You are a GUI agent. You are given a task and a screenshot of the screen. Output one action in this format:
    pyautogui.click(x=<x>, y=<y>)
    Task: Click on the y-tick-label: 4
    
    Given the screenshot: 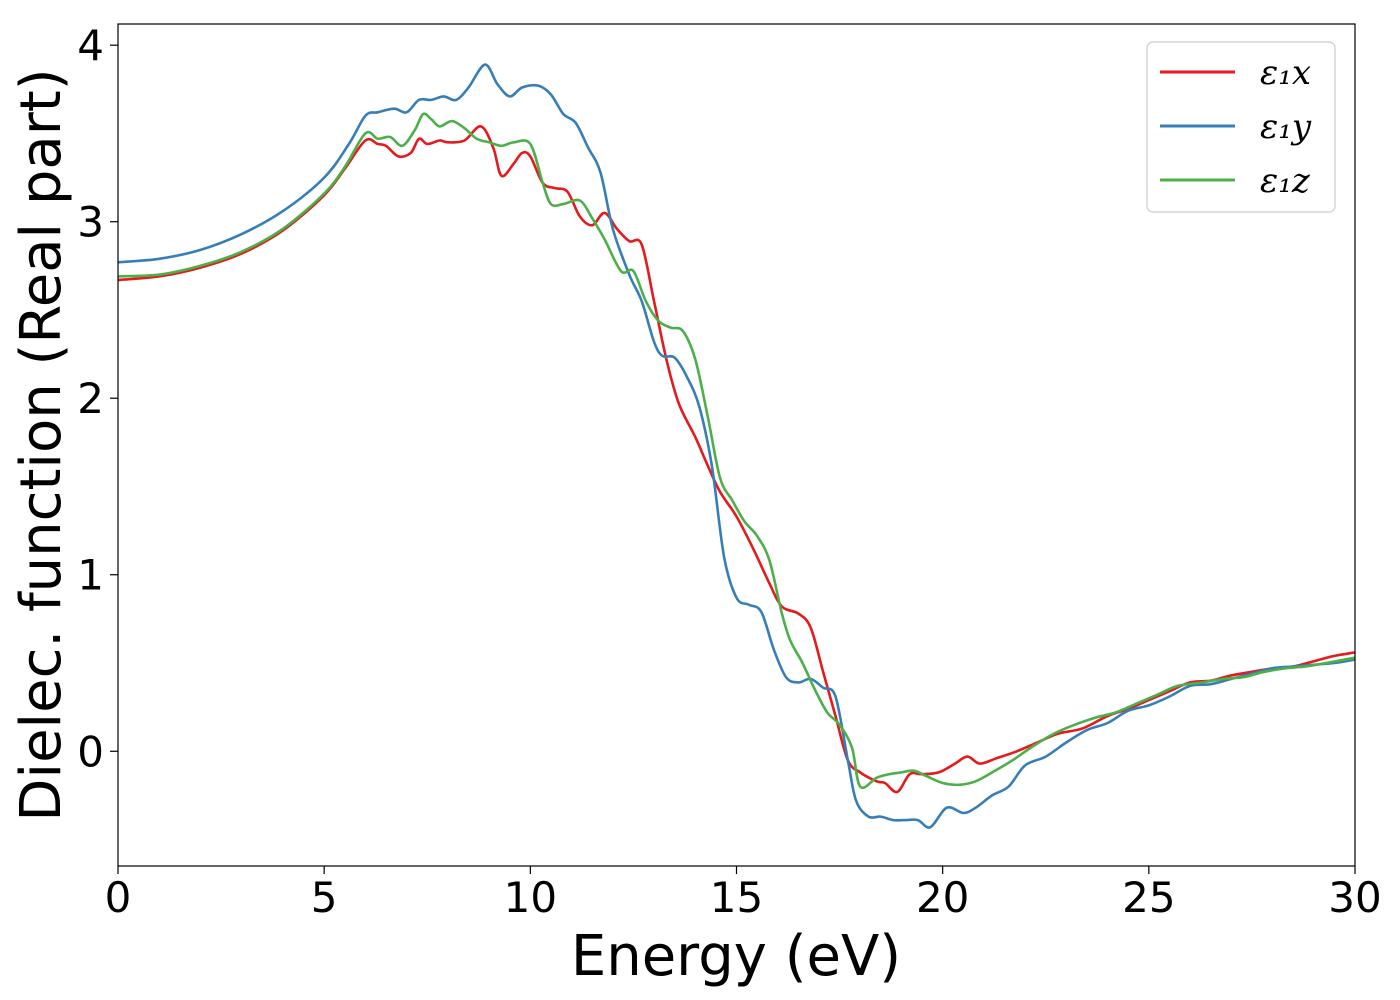 What is the action you would take?
    pyautogui.click(x=90, y=45)
    